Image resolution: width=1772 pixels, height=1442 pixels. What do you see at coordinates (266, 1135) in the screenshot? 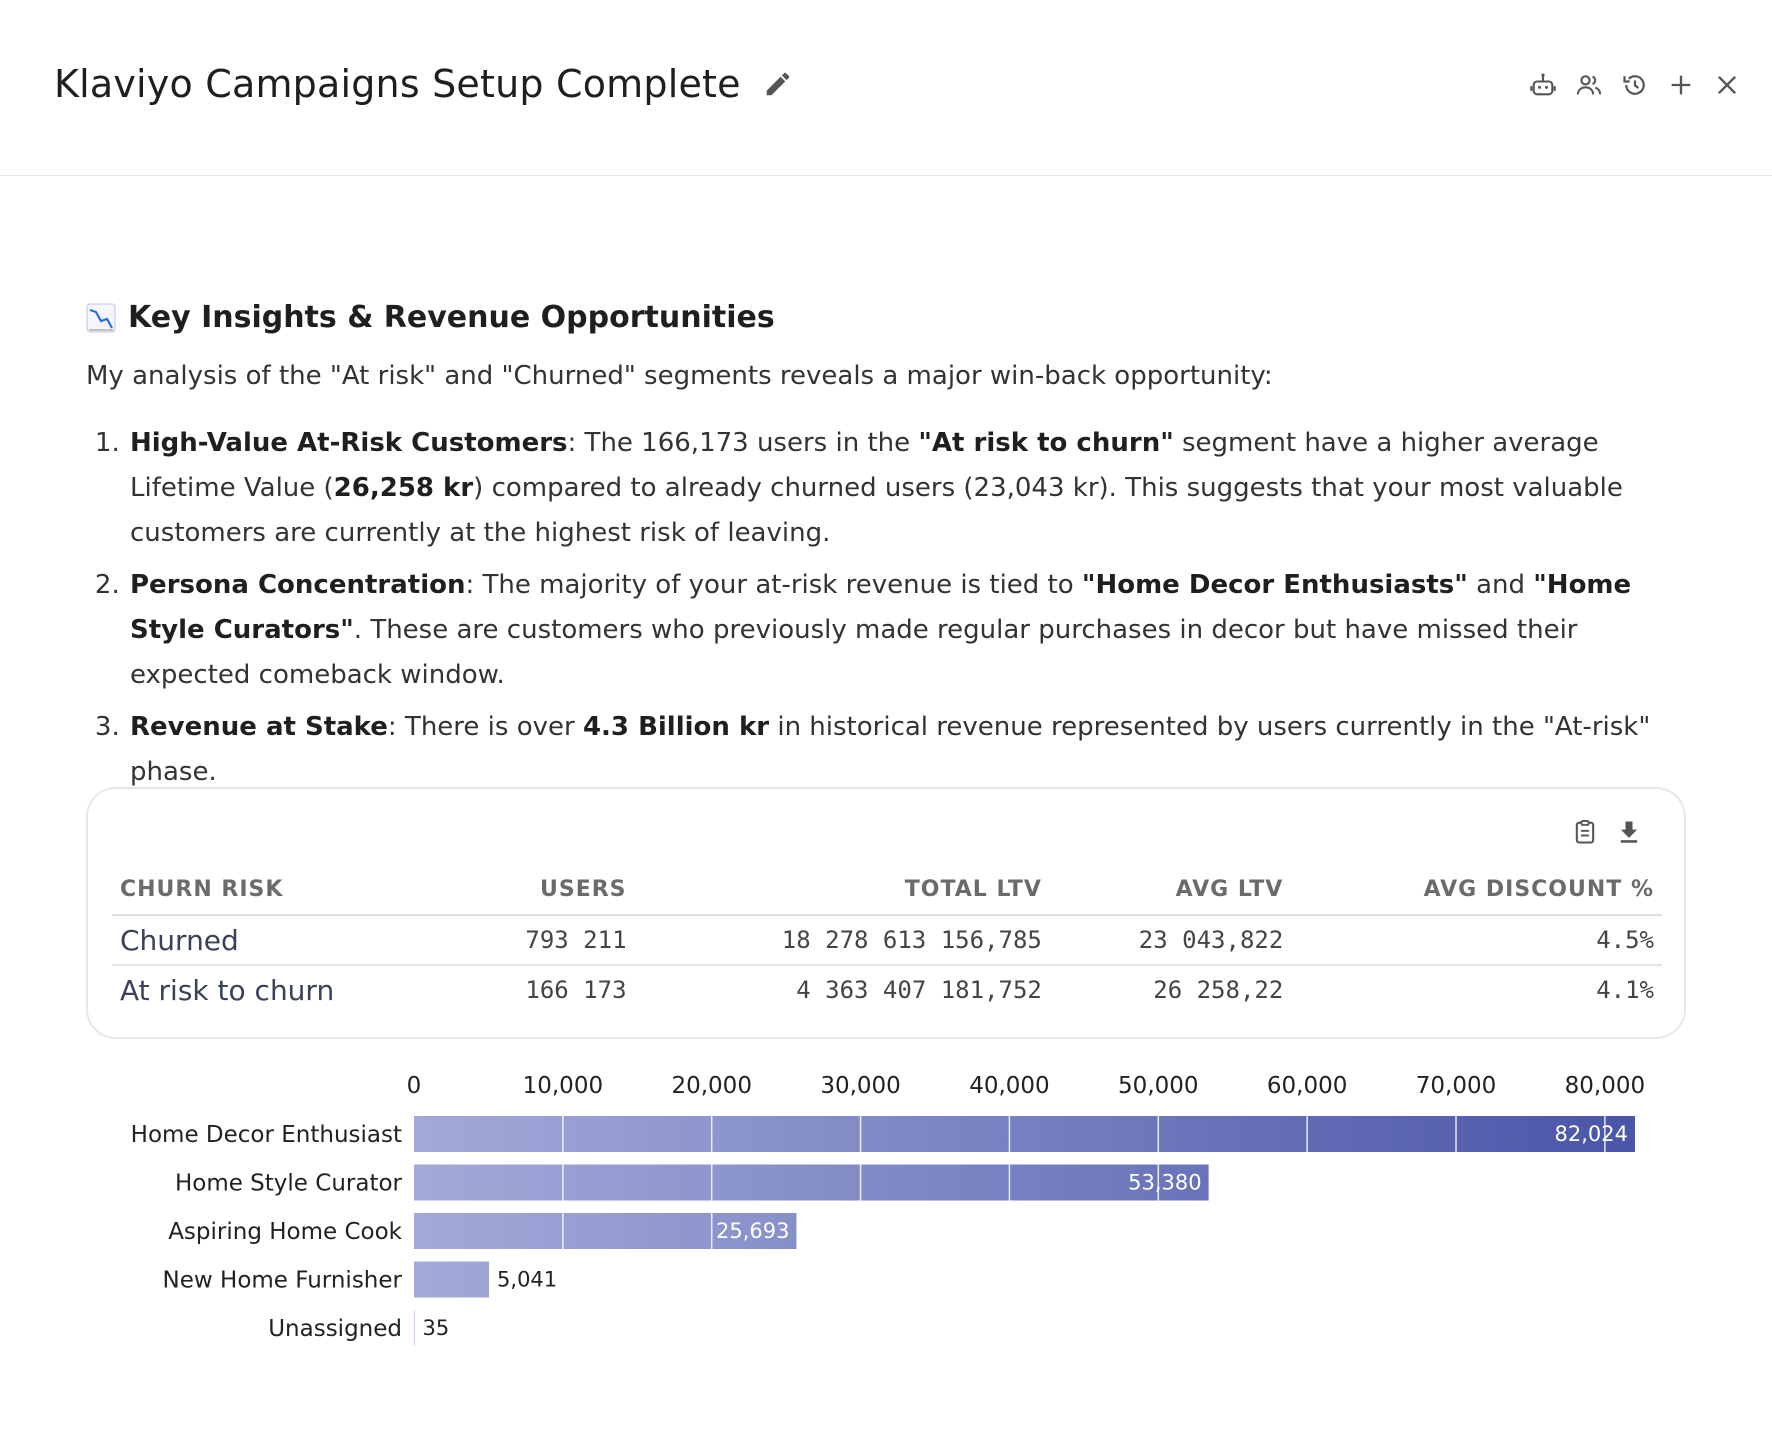
I see `category-label: Home Decor Enthusiast` at bounding box center [266, 1135].